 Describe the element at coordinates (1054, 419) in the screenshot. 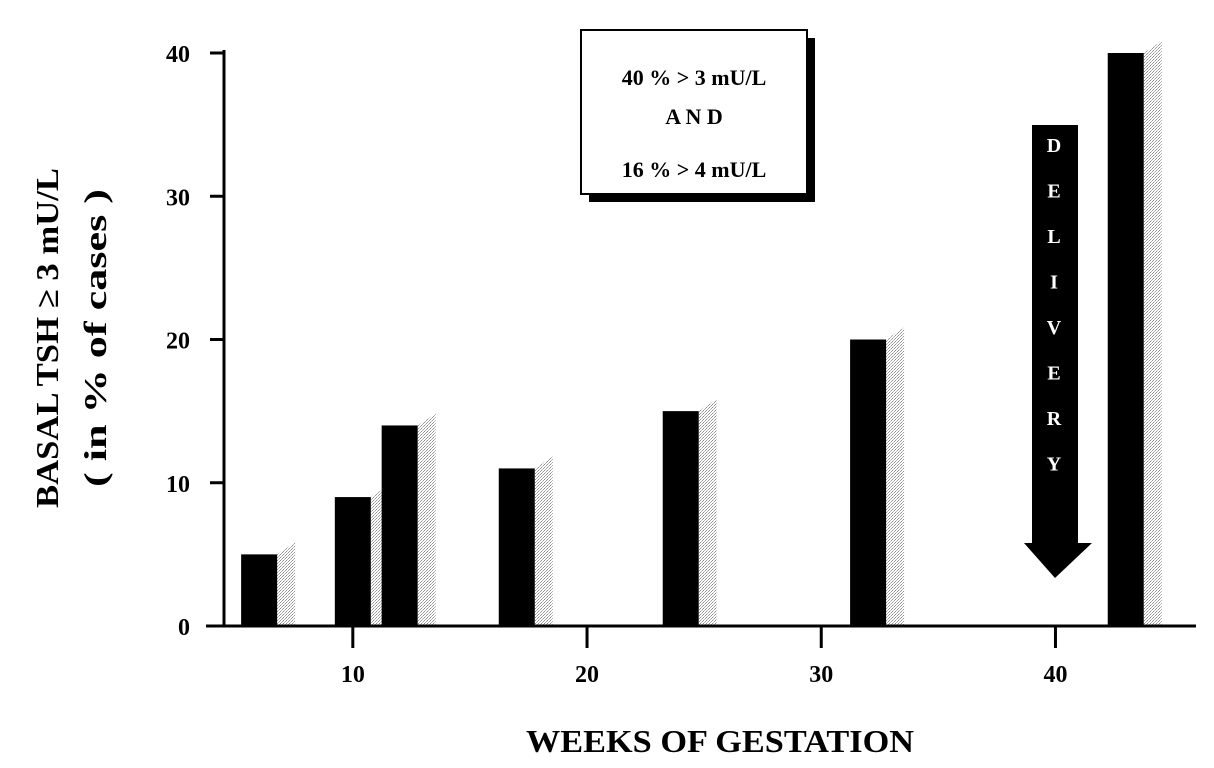

I see `arrow-letter: R` at that location.